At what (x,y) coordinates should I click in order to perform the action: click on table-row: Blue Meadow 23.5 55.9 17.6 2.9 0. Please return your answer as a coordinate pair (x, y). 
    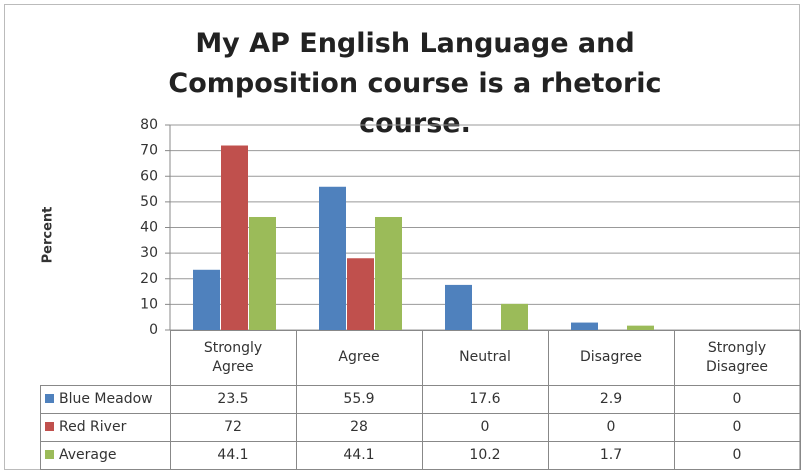
    Looking at the image, I should click on (420, 399).